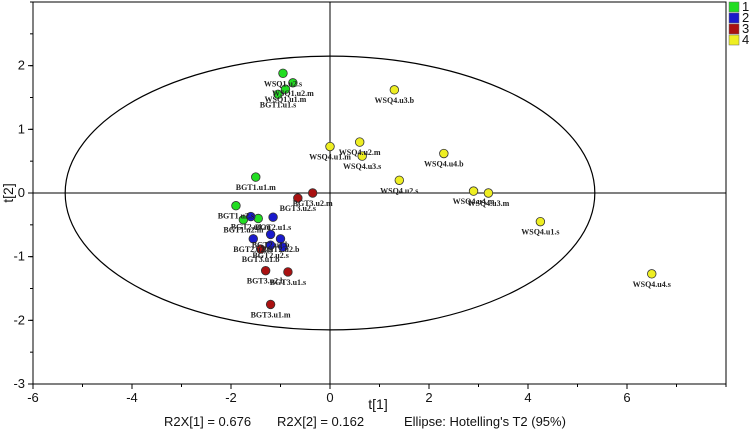 This screenshot has height=436, width=749. What do you see at coordinates (745, 7) in the screenshot?
I see `legend-label-1: 1` at bounding box center [745, 7].